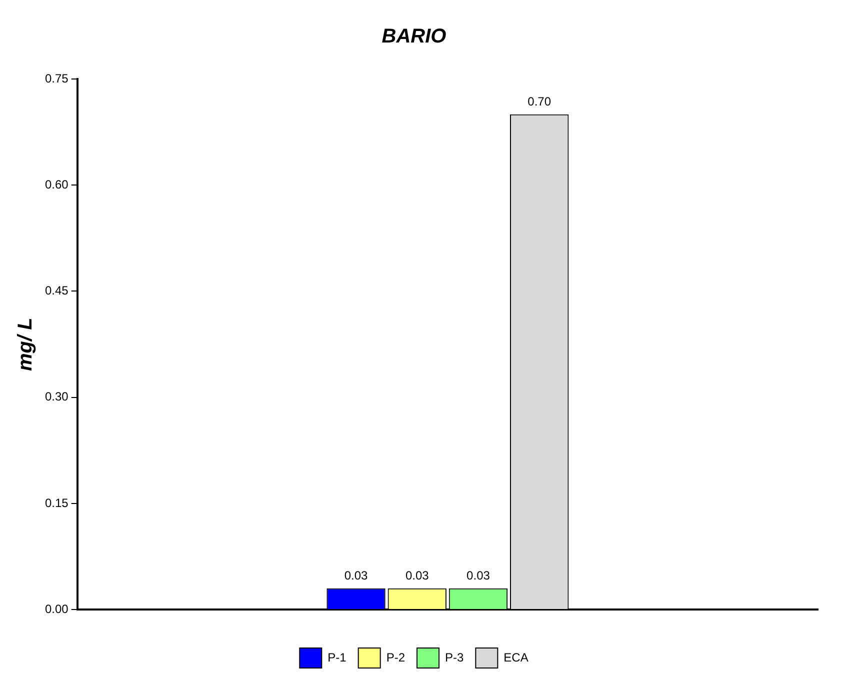  Describe the element at coordinates (540, 101) in the screenshot. I see `data-label: 0.70` at that location.